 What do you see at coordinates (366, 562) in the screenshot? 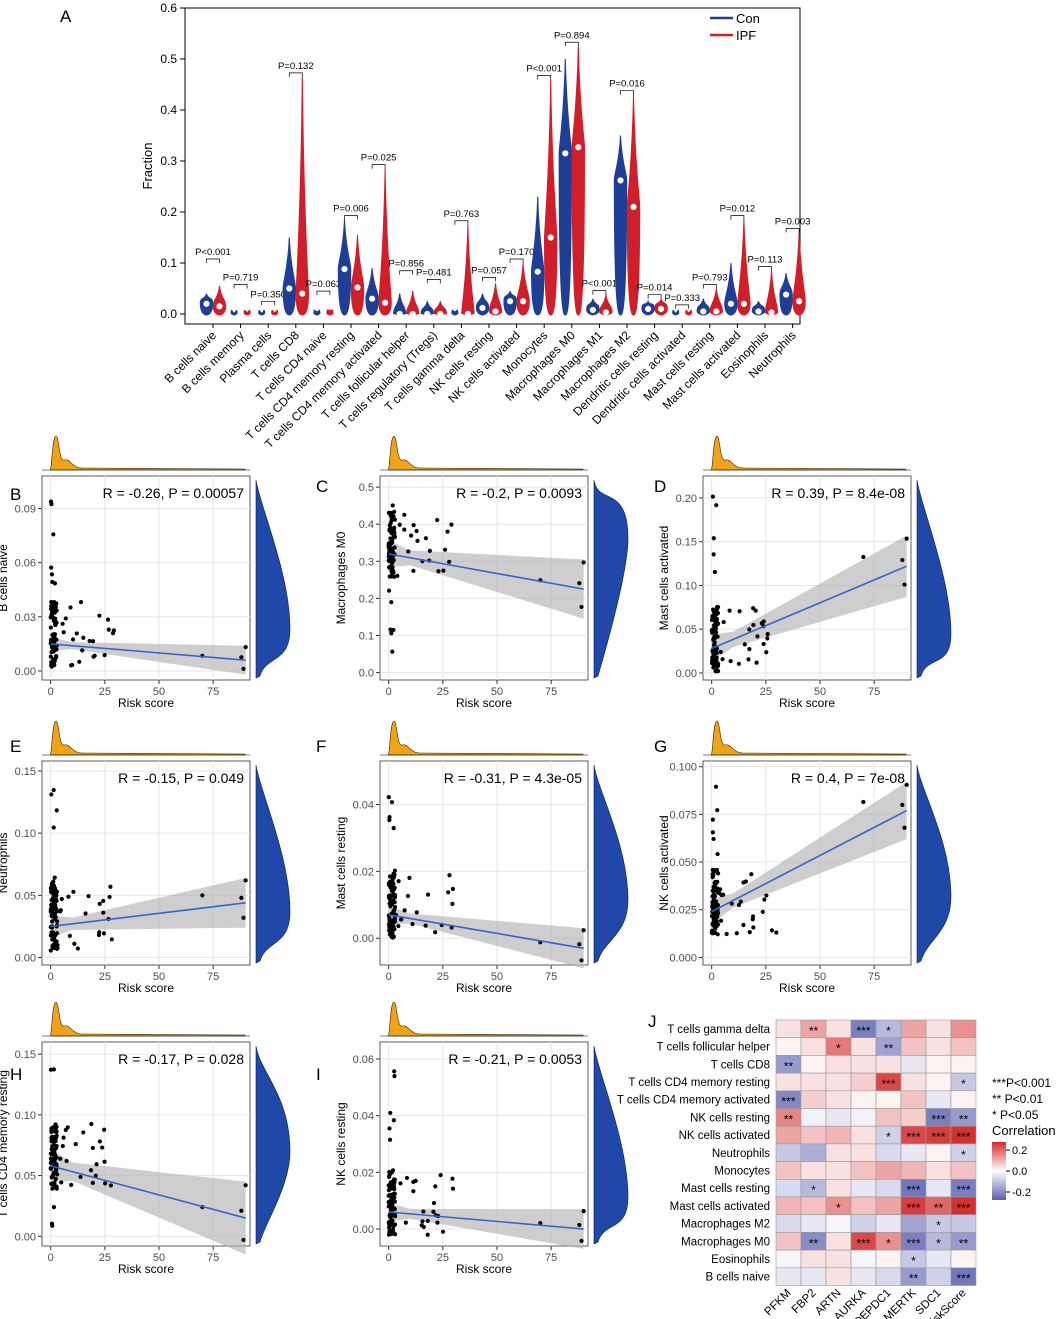
I see `y-tick-label: 0.3` at bounding box center [366, 562].